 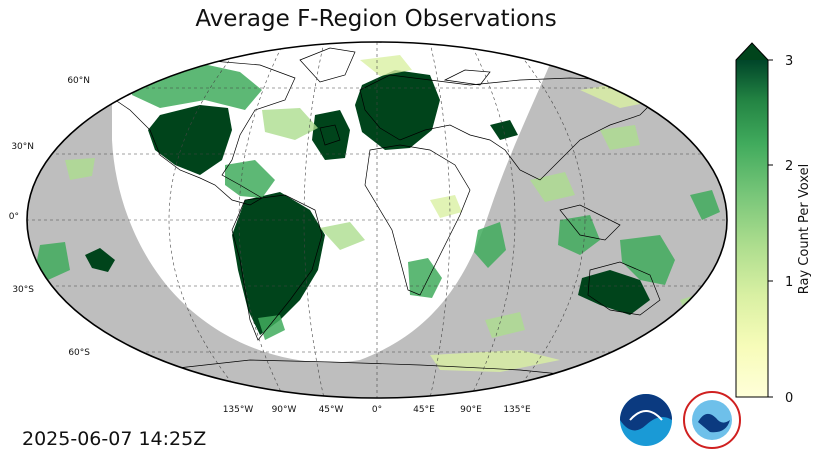 I want to click on colorbar-gradient, so click(x=752, y=228).